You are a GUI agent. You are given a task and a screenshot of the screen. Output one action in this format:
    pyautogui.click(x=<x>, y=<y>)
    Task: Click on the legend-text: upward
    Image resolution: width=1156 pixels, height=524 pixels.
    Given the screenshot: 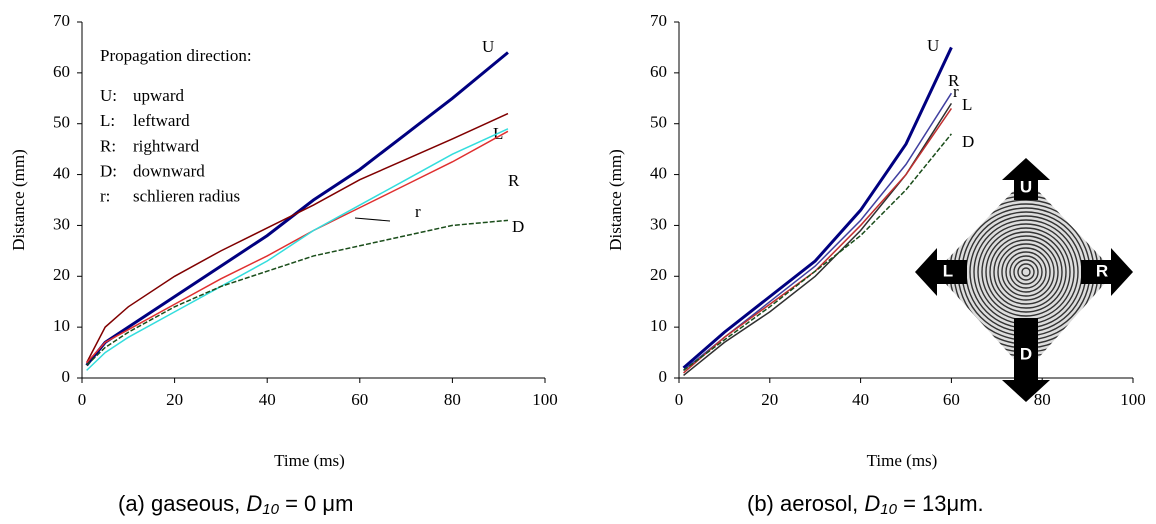 What is the action you would take?
    pyautogui.click(x=158, y=95)
    